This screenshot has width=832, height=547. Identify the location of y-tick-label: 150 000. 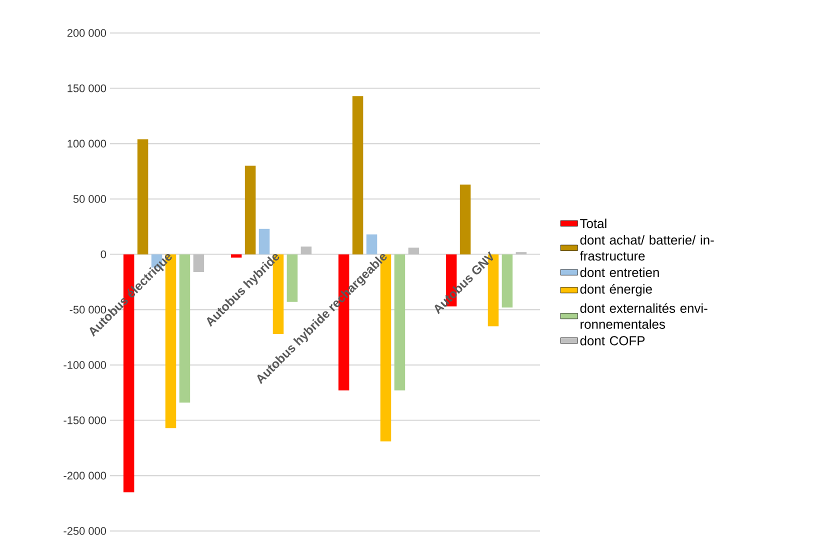
(87, 88).